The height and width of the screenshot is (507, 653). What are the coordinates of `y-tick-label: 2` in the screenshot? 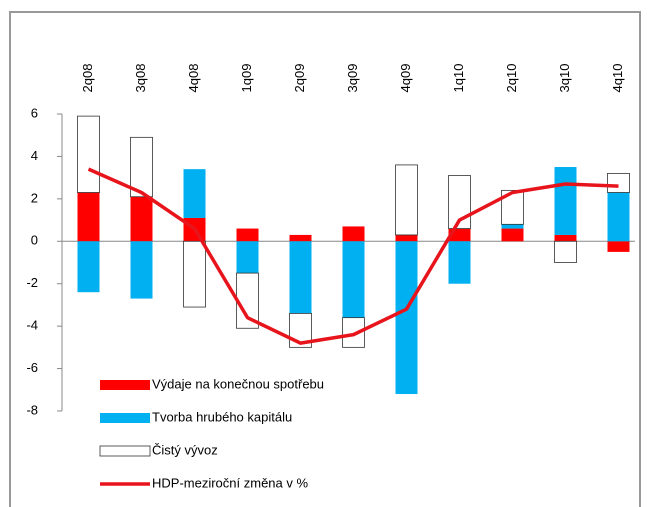 It's located at (34, 197).